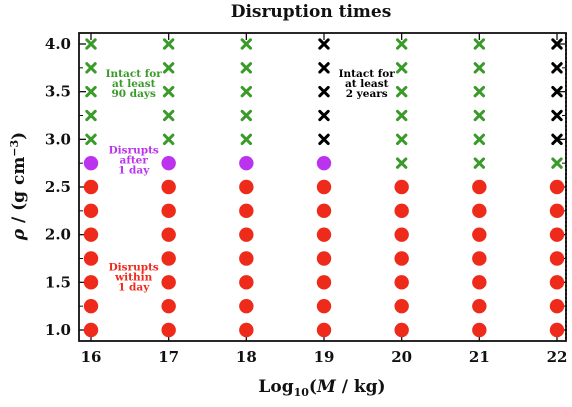 Image resolution: width=572 pixels, height=407 pixels. I want to click on x-tick-label: 18, so click(246, 357).